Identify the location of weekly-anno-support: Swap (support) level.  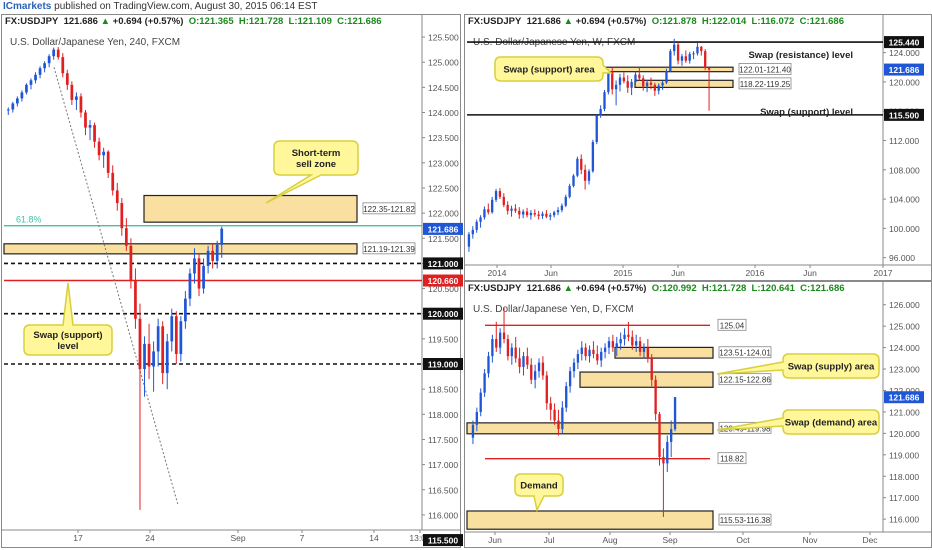
(806, 112).